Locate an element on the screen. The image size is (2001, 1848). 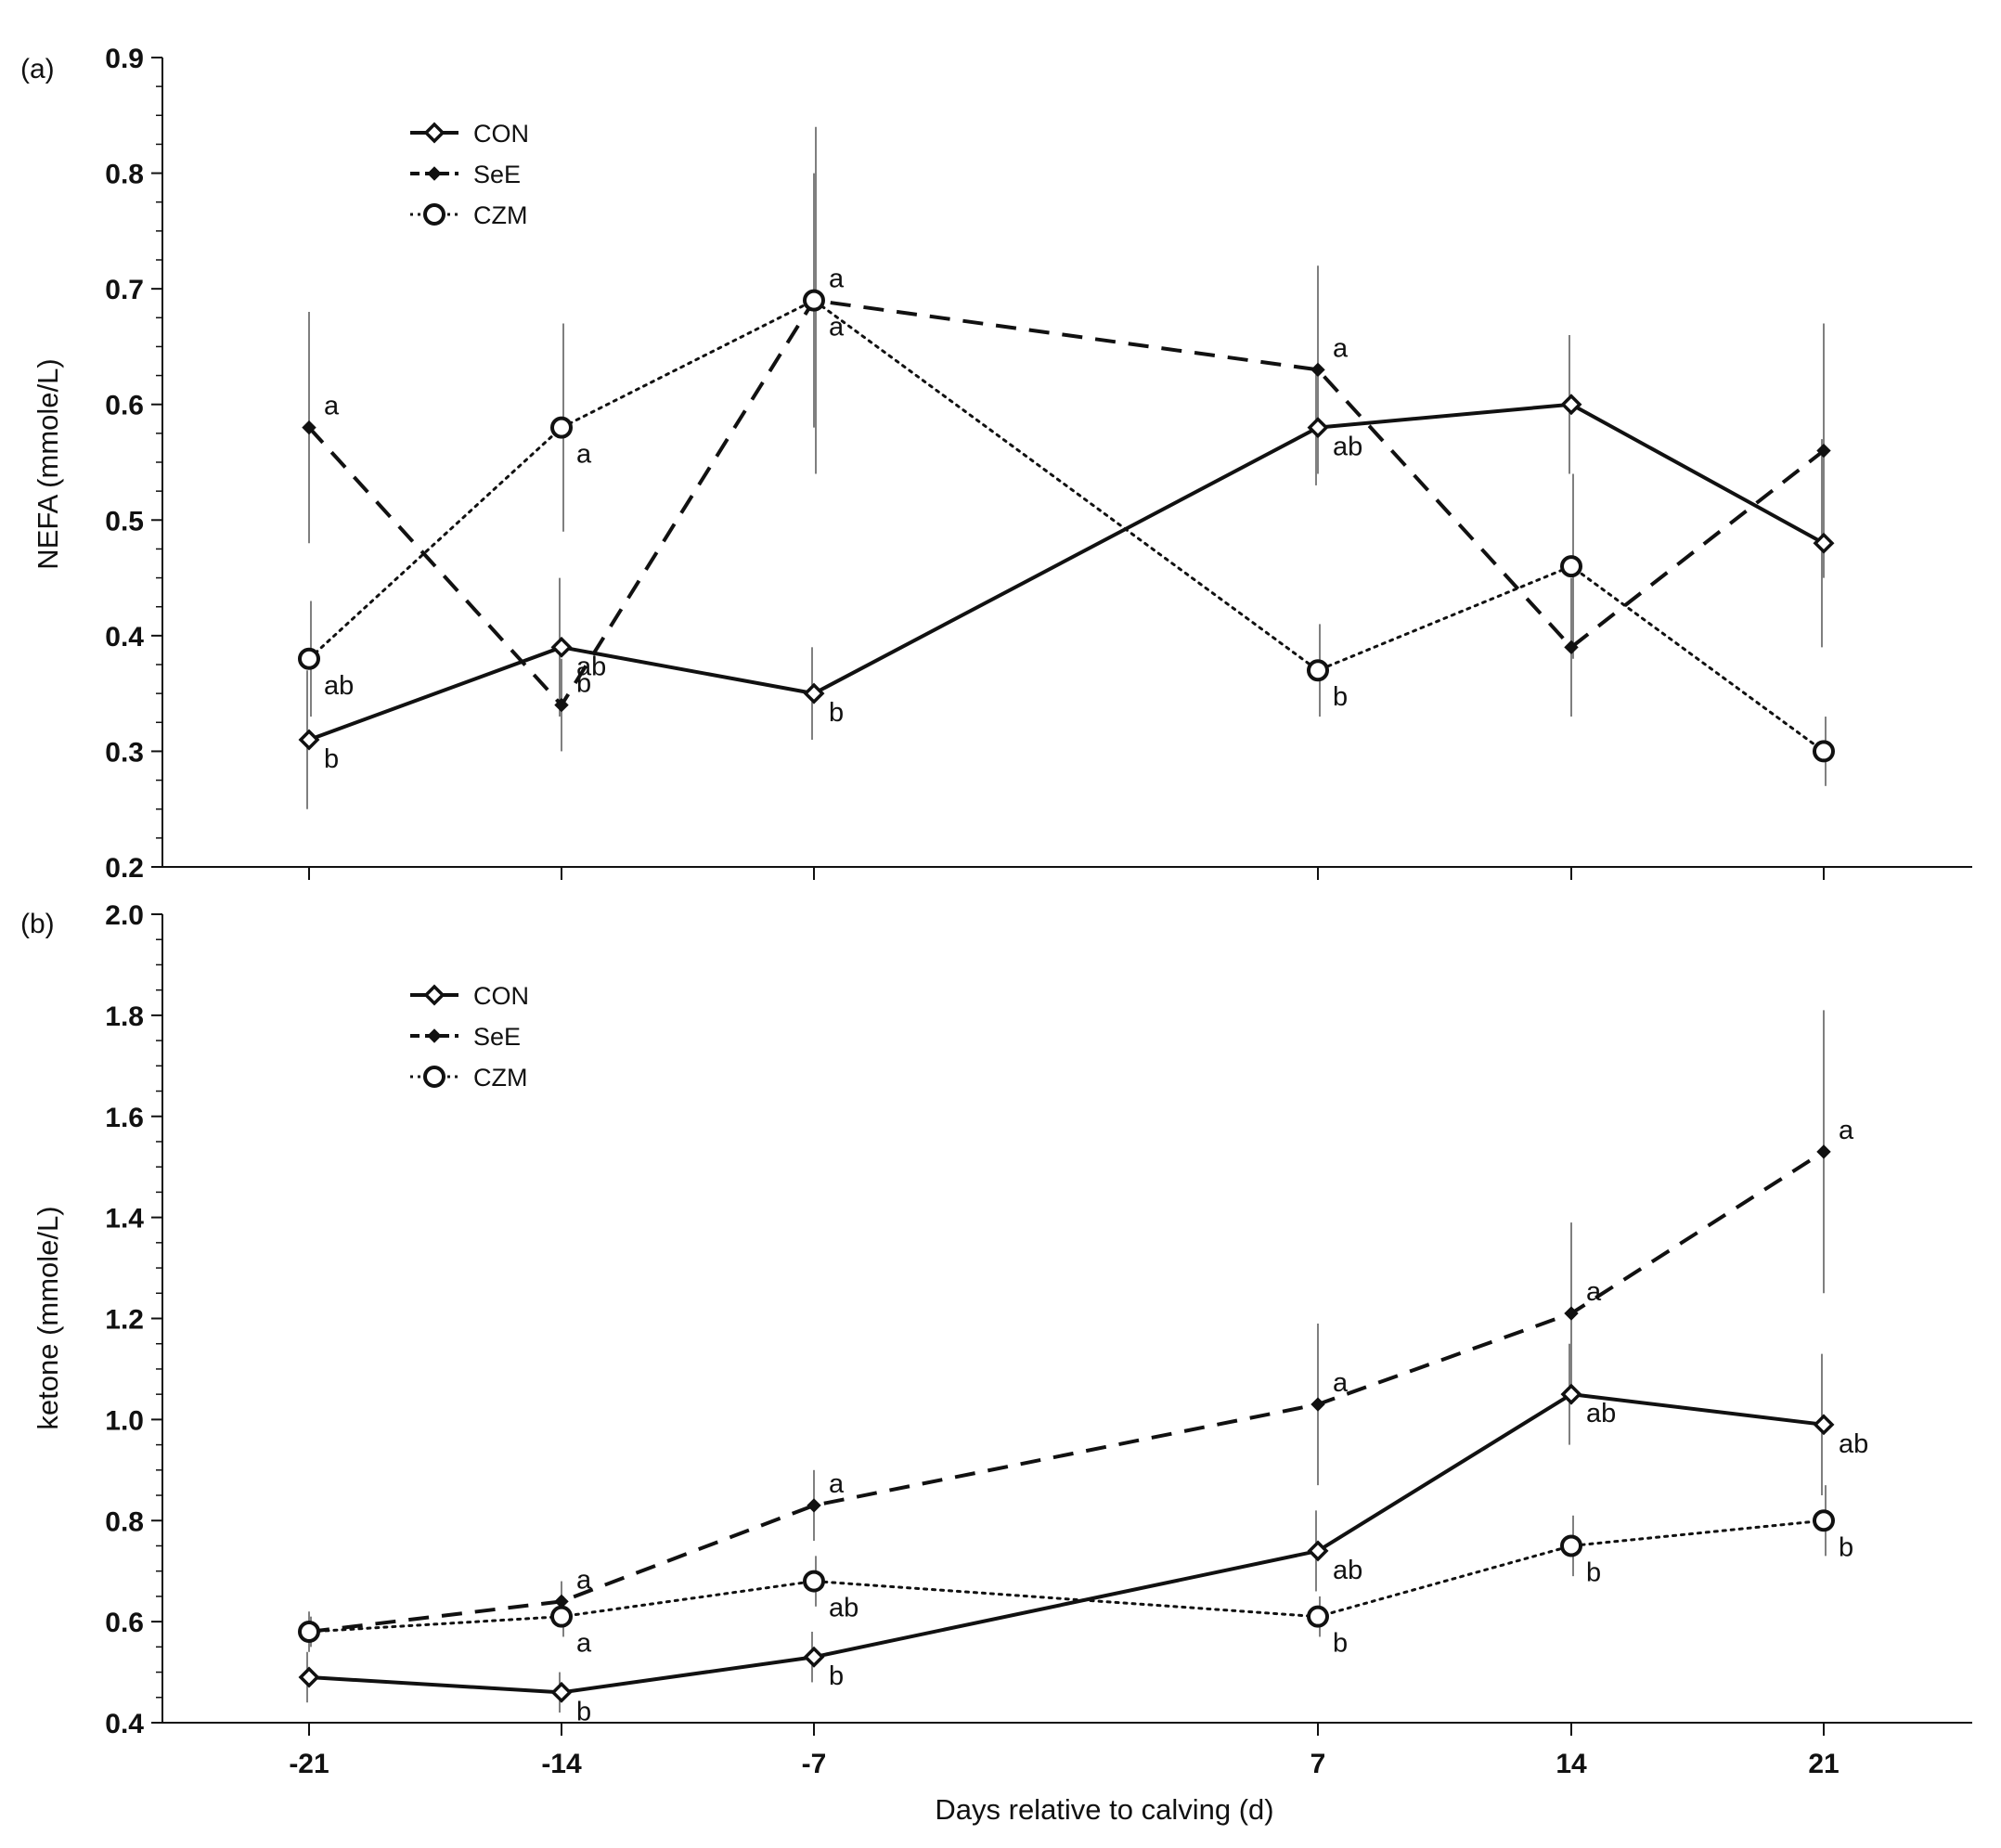
x-tick-label: -21 is located at coordinates (309, 1764).